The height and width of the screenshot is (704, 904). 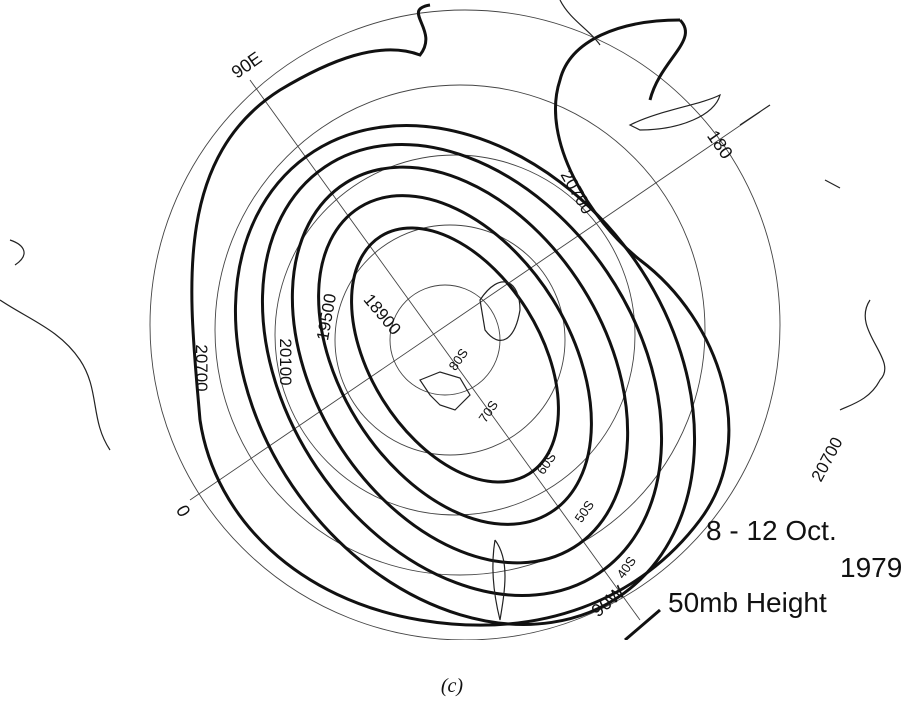 I want to click on caption-line: 8 - 12 Oct., so click(x=771, y=530).